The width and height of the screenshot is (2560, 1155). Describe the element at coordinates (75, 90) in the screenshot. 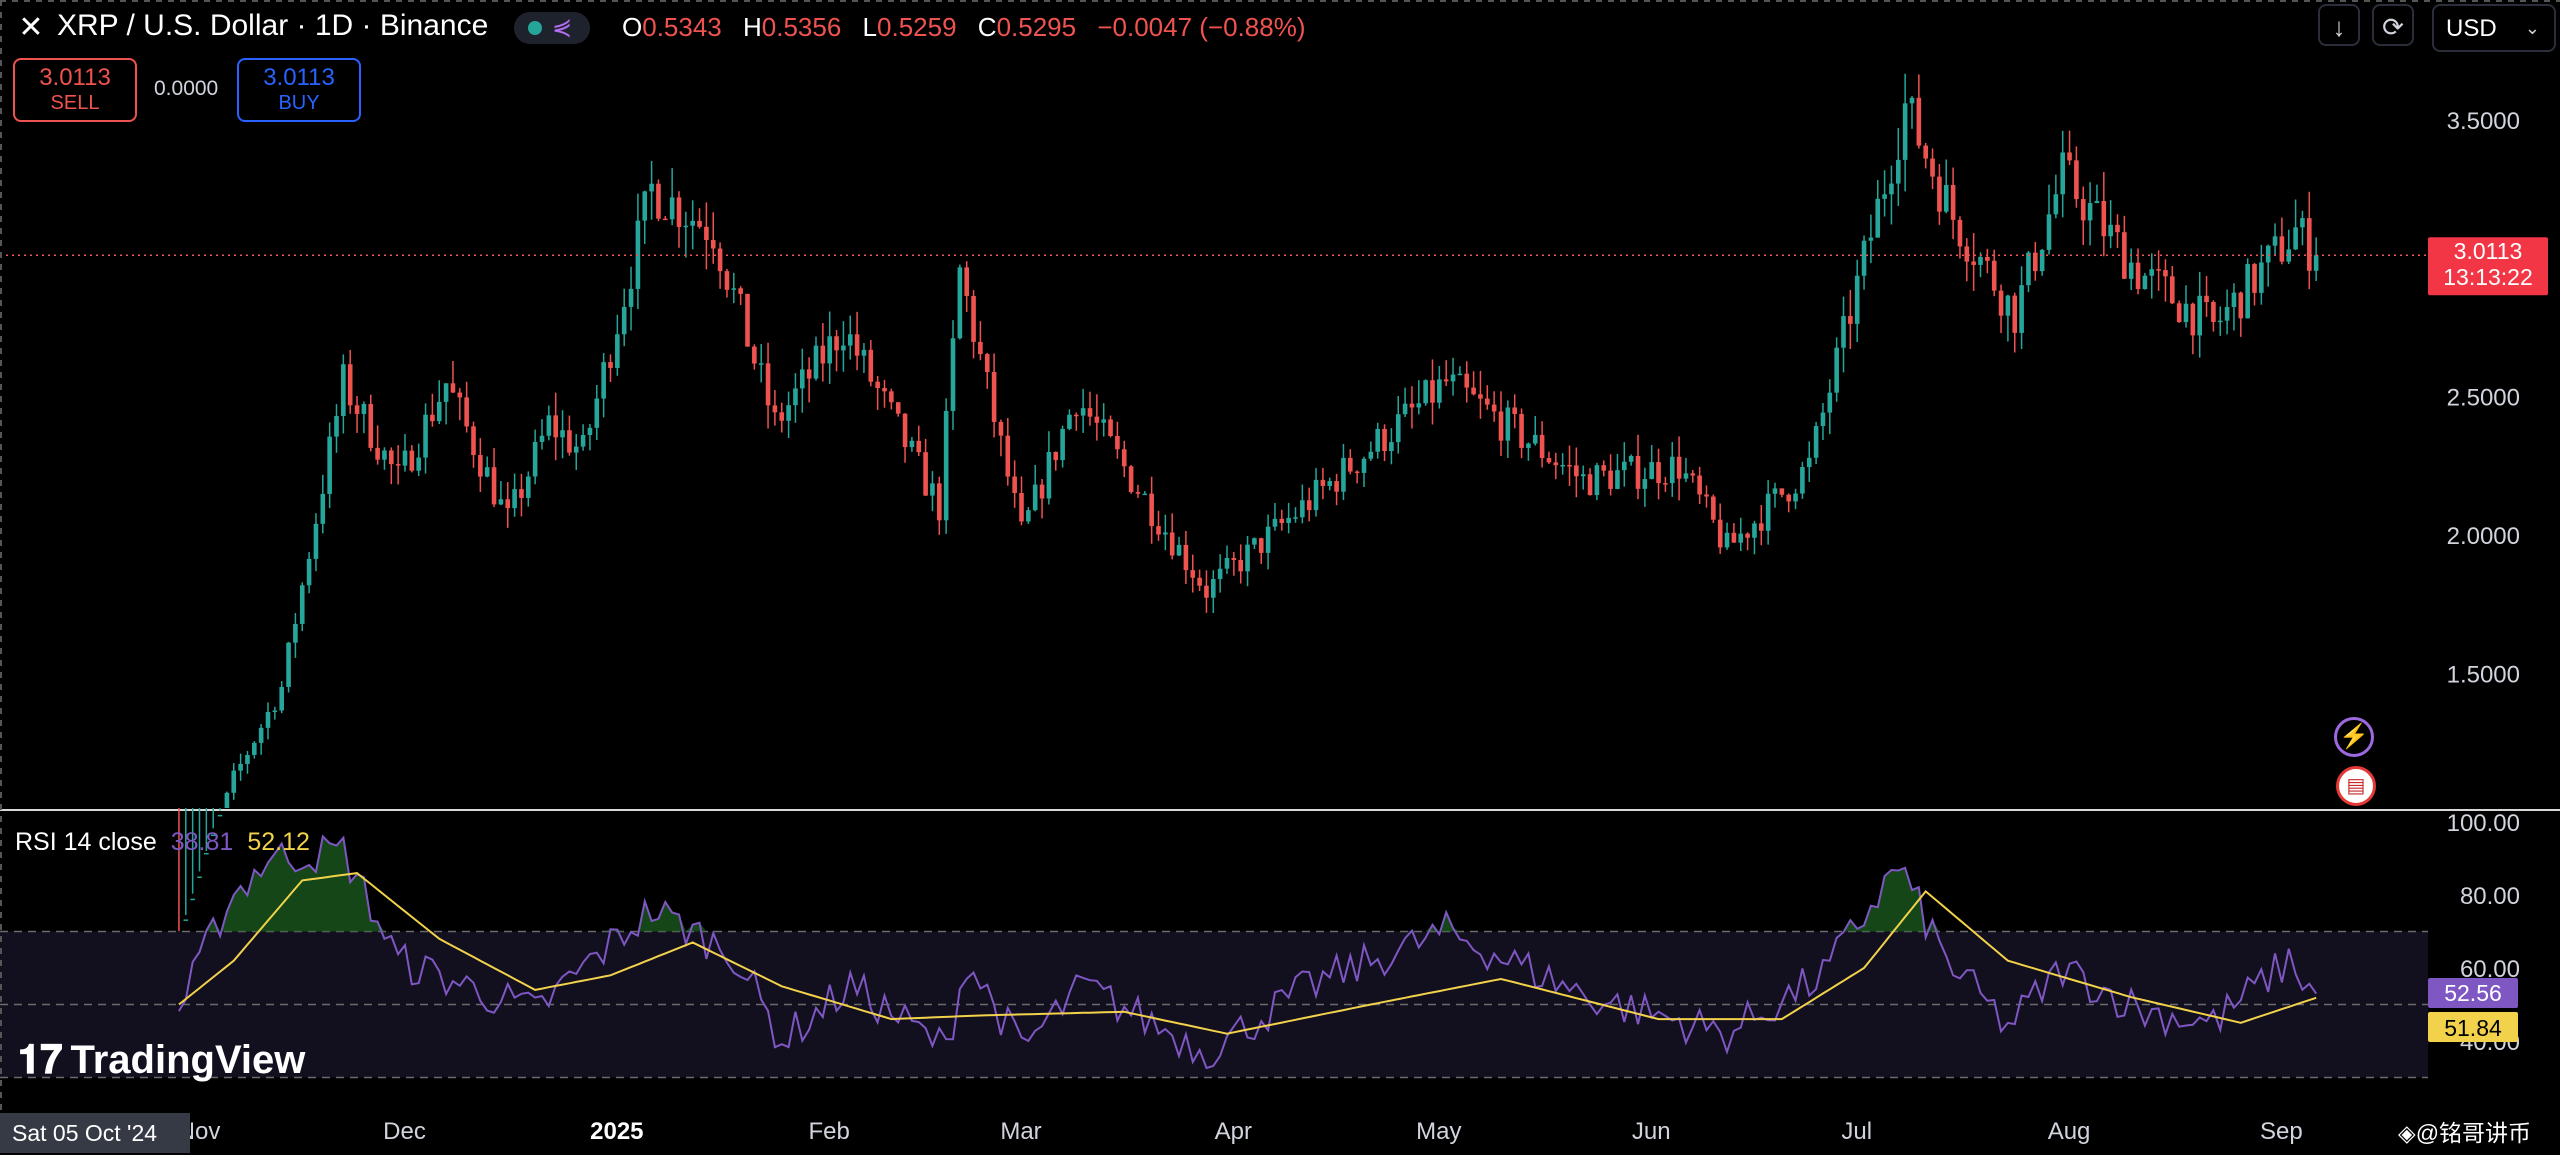

I see `sell-button: 3.0113 SELL` at that location.